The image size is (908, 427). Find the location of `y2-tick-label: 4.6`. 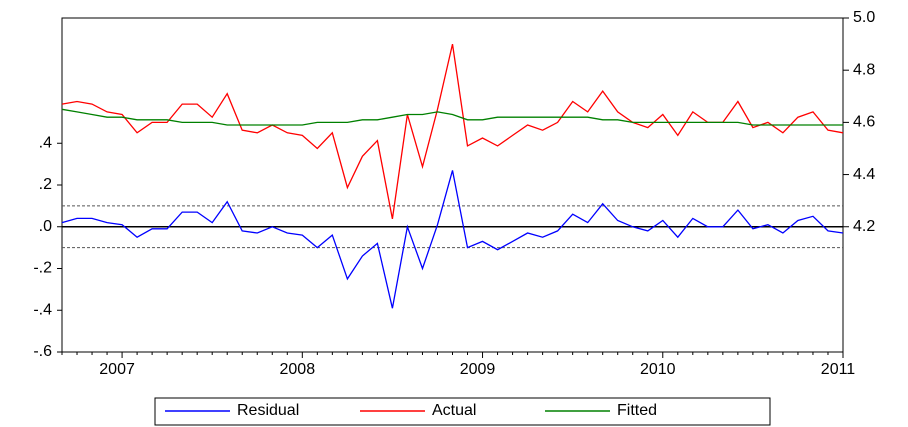

y2-tick-label: 4.6 is located at coordinates (864, 122).